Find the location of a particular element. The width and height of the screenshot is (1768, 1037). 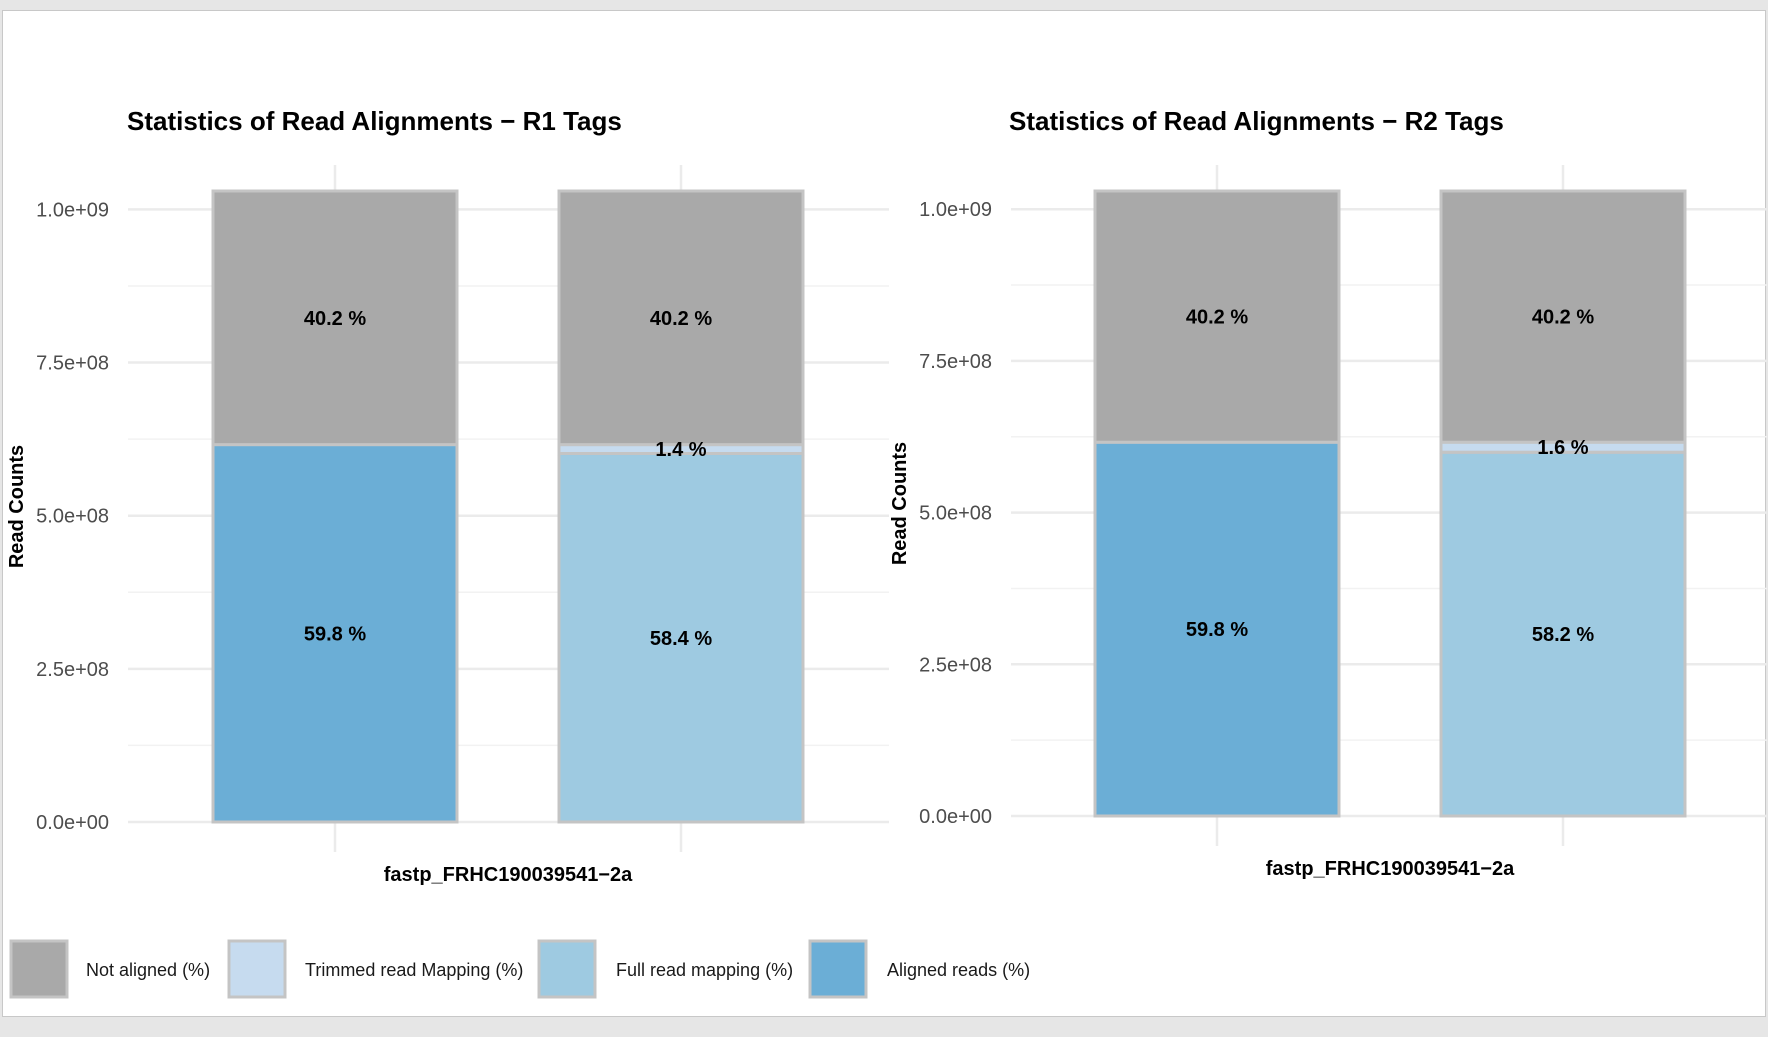

chart-title: Statistics of Read Alignments − R1 Tags is located at coordinates (374, 121).